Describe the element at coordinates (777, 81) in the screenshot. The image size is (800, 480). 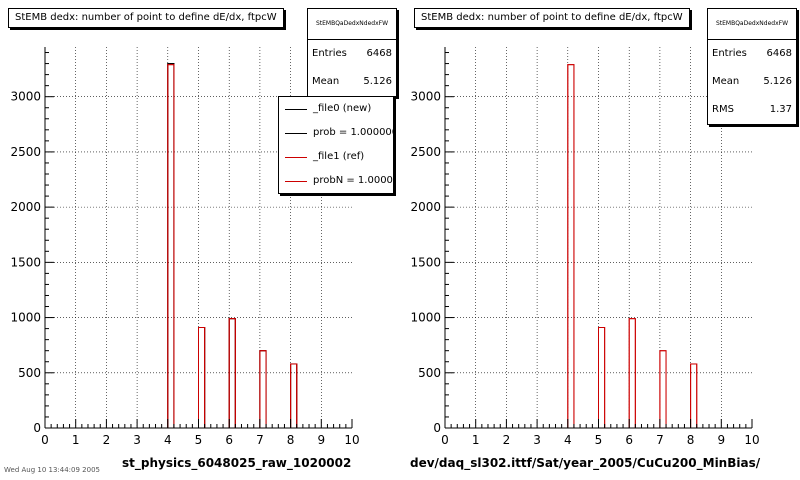
I see `right-stats-mean-value: 5.126` at that location.